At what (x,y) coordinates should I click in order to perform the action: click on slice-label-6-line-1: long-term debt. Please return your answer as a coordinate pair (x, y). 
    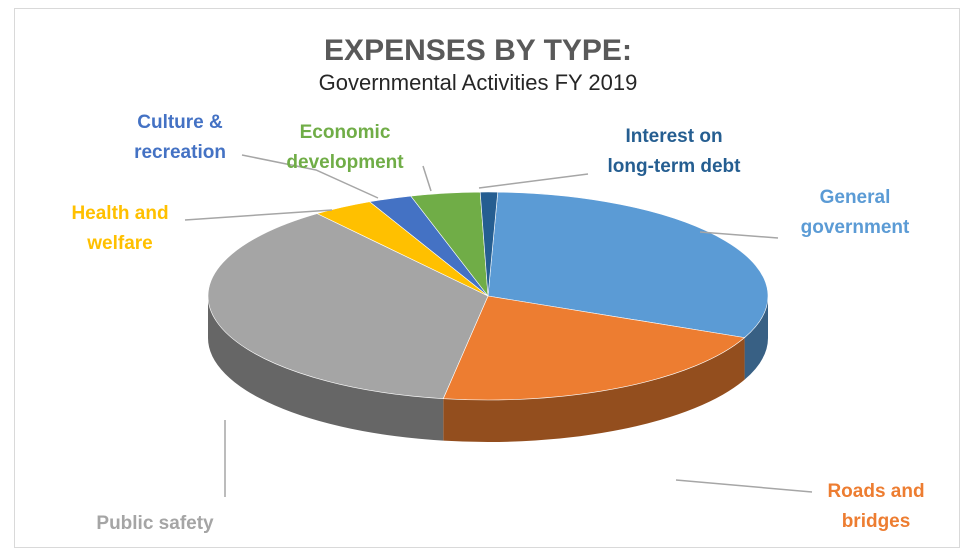
    Looking at the image, I should click on (675, 166).